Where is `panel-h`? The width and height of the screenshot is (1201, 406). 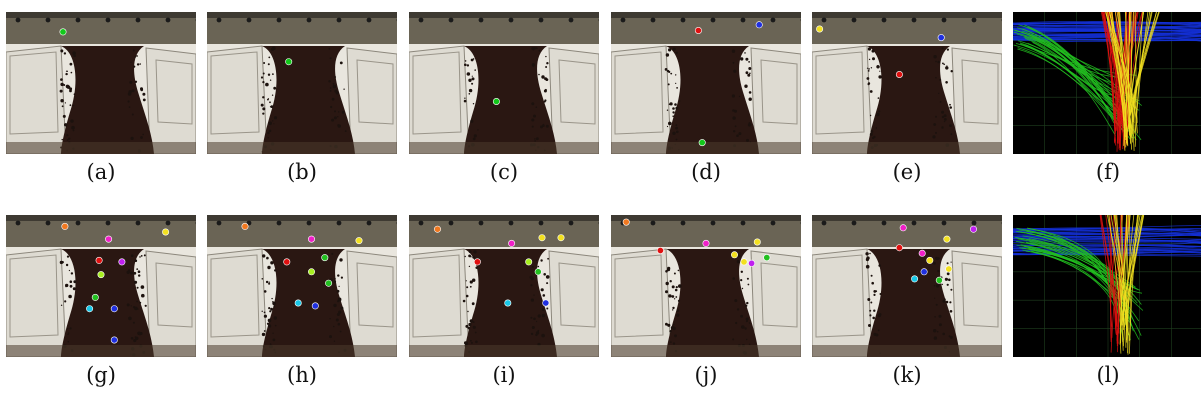 panel-h is located at coordinates (302, 286).